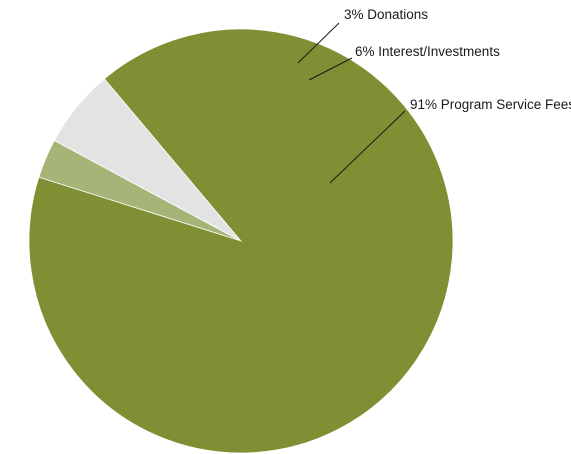 This screenshot has width=571, height=454. Describe the element at coordinates (490, 104) in the screenshot. I see `label-program-service-fees: 91% Program Service Fees` at that location.